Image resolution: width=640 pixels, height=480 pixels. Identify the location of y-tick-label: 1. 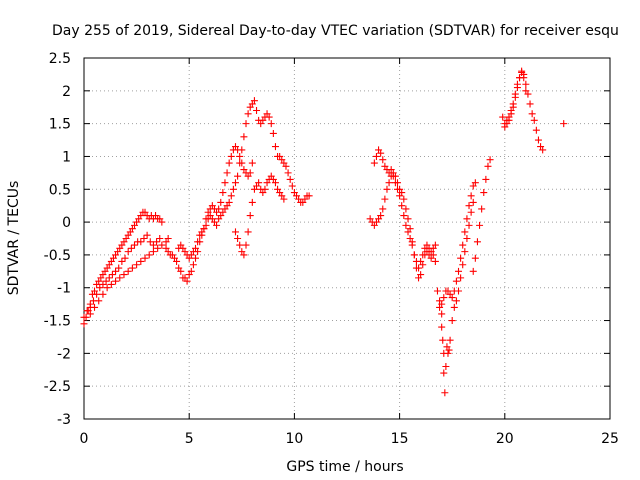
(66, 157).